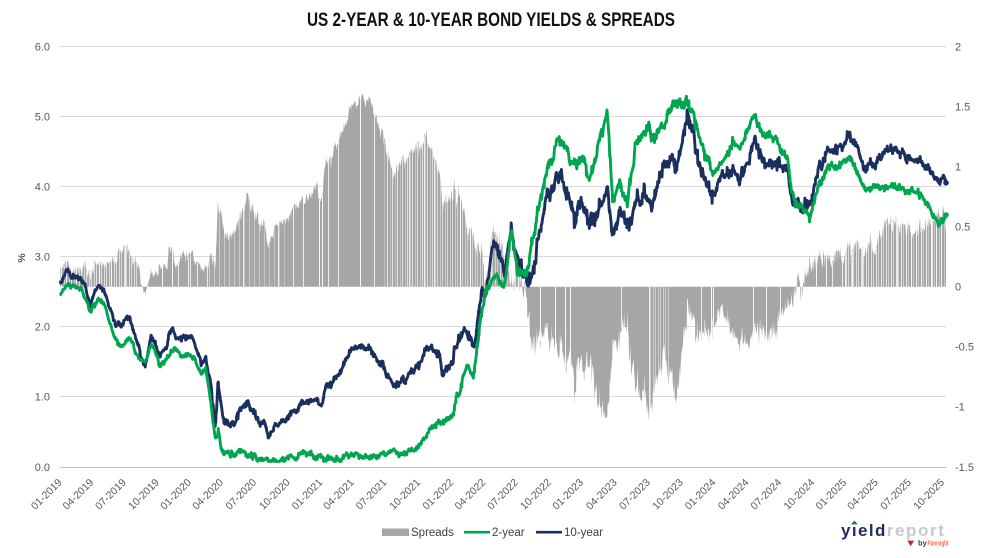 This screenshot has height=558, width=981. I want to click on svg-text: 1, so click(958, 167).